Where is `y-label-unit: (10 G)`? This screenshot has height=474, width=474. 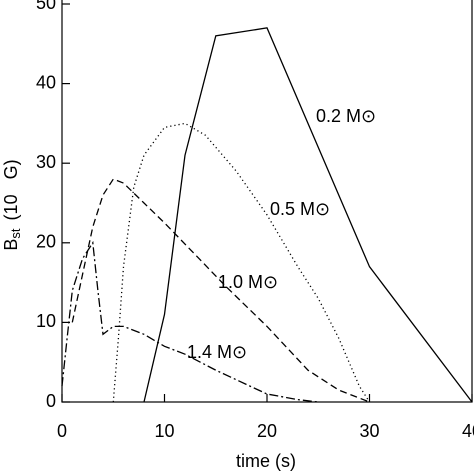 y-label-unit: (10 G) is located at coordinates (11, 189).